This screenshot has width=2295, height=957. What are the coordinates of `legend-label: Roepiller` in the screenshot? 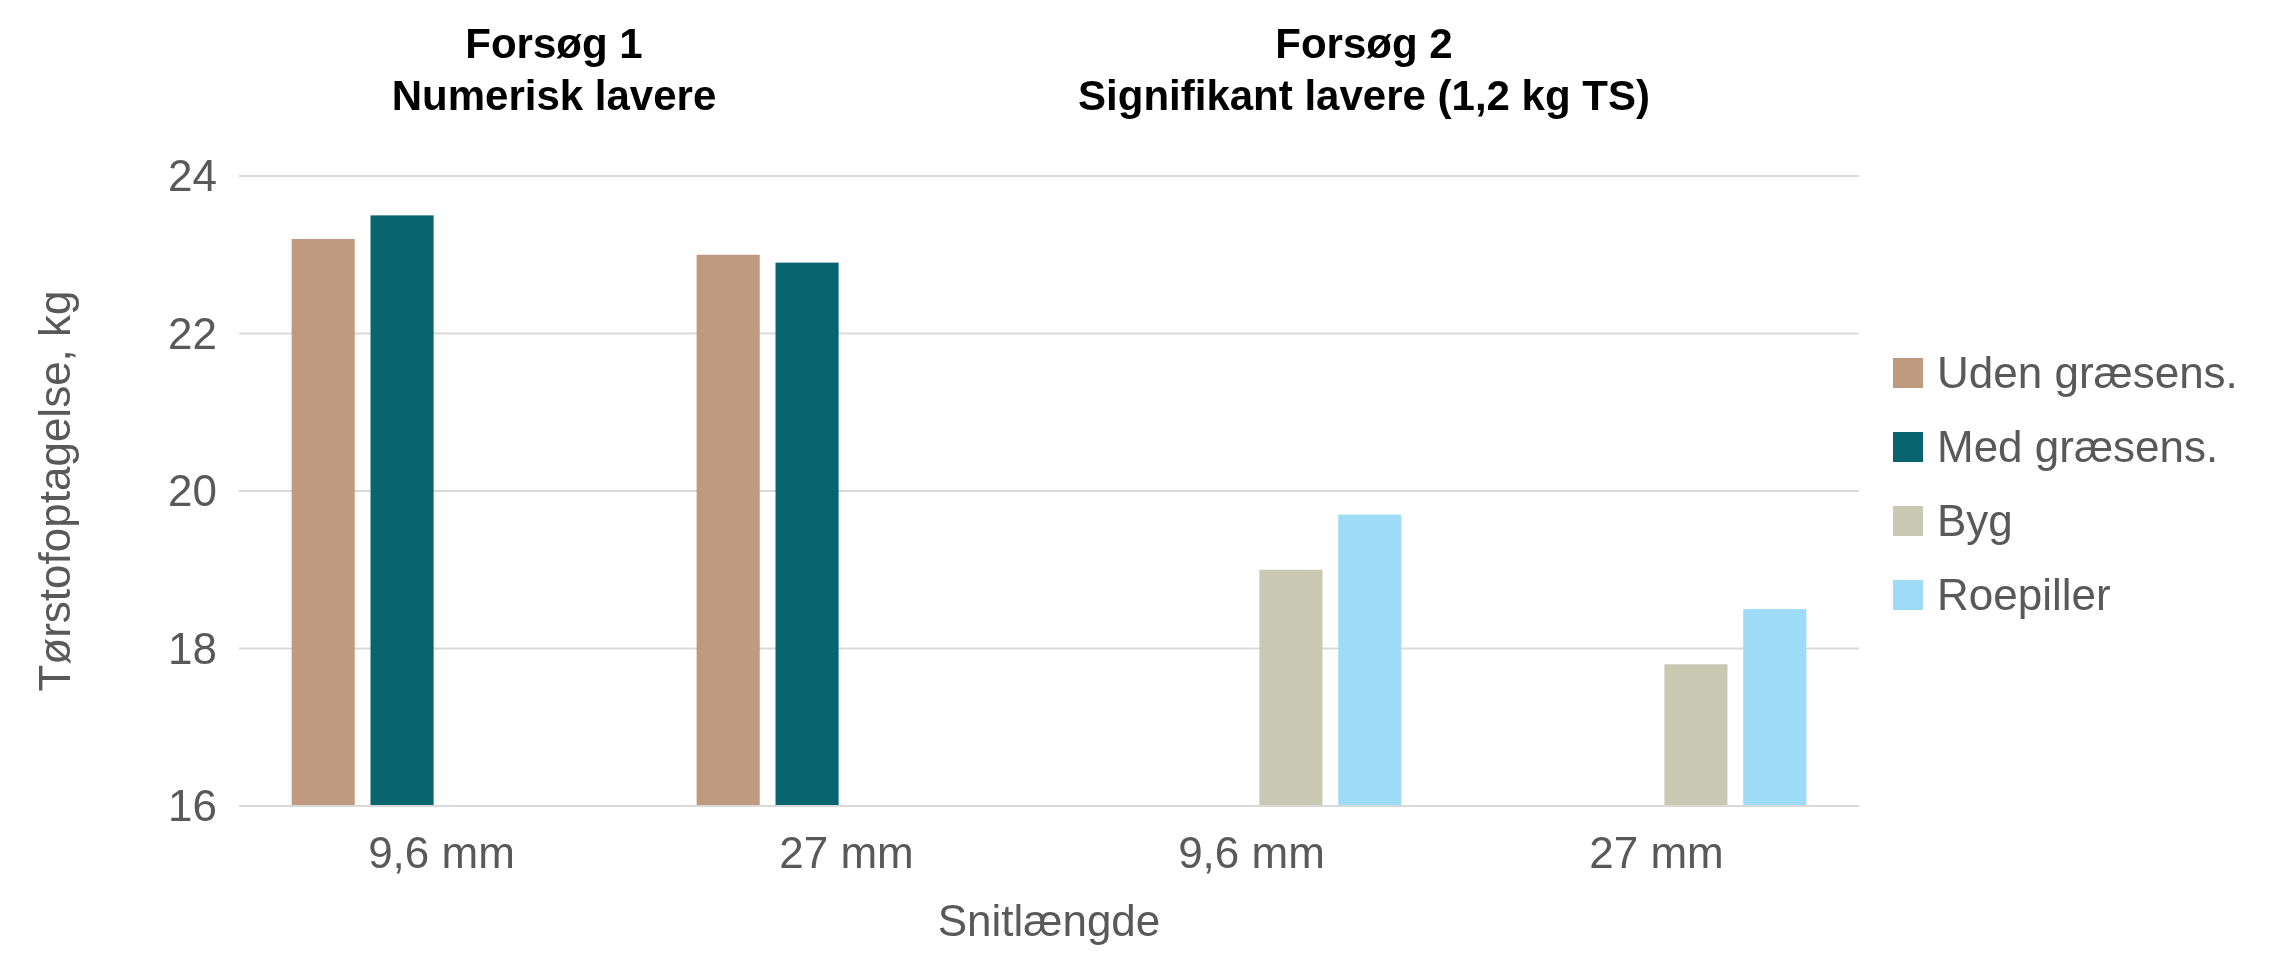 It's located at (2024, 595).